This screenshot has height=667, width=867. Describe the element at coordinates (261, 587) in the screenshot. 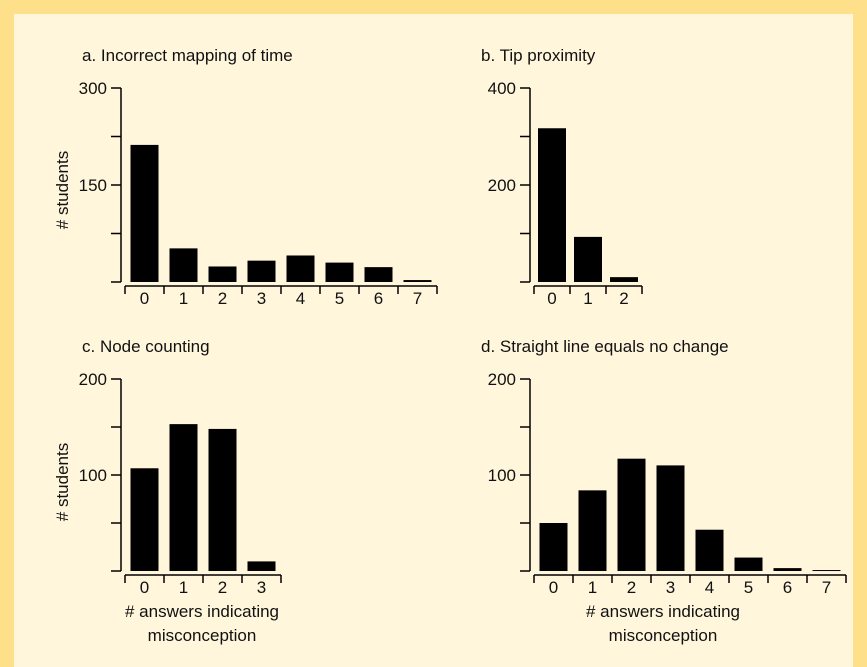

I see `x-tick-label-c-3: 3` at that location.